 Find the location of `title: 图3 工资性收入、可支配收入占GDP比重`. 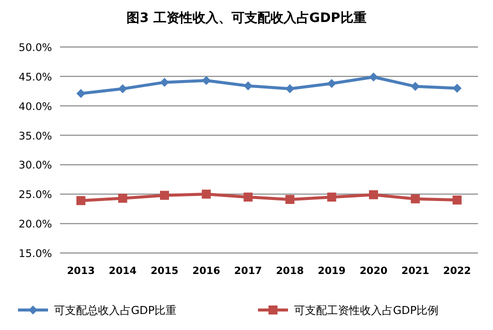

title: 图3 工资性收入、可支配收入占GDP比重 is located at coordinates (246, 18).